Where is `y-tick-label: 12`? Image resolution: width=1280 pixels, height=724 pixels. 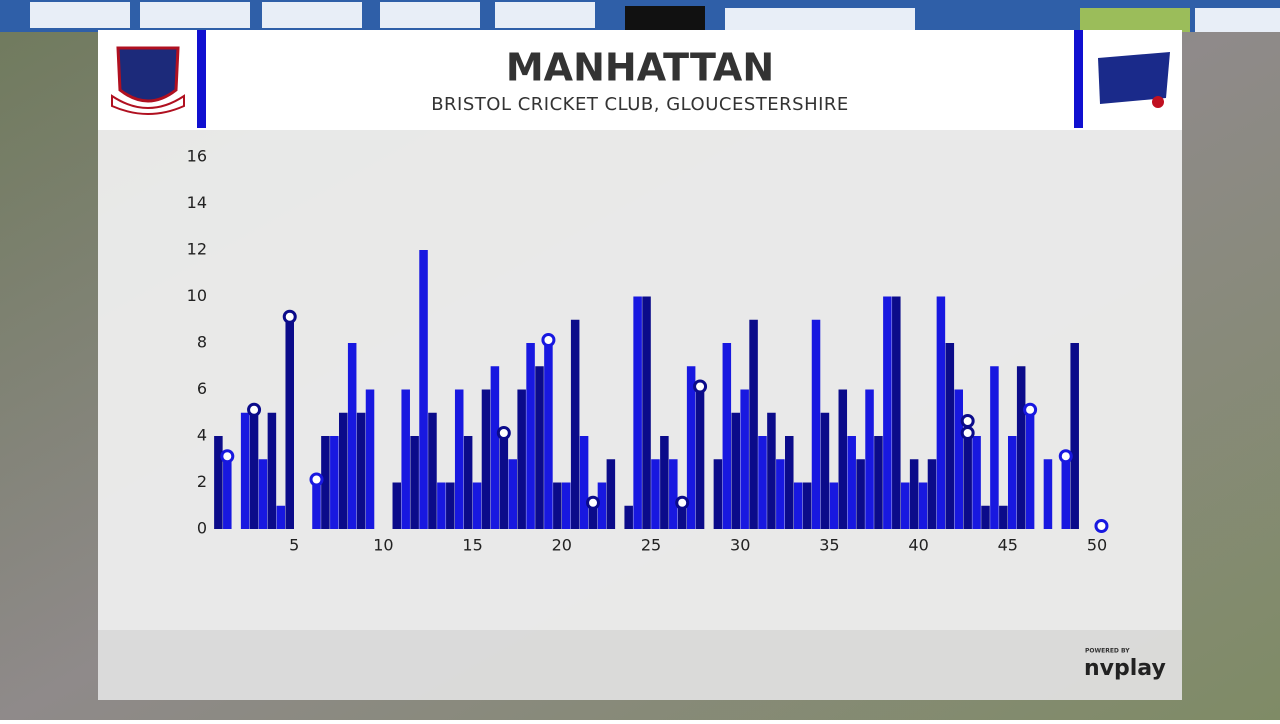
y-tick-label: 12 is located at coordinates (197, 249).